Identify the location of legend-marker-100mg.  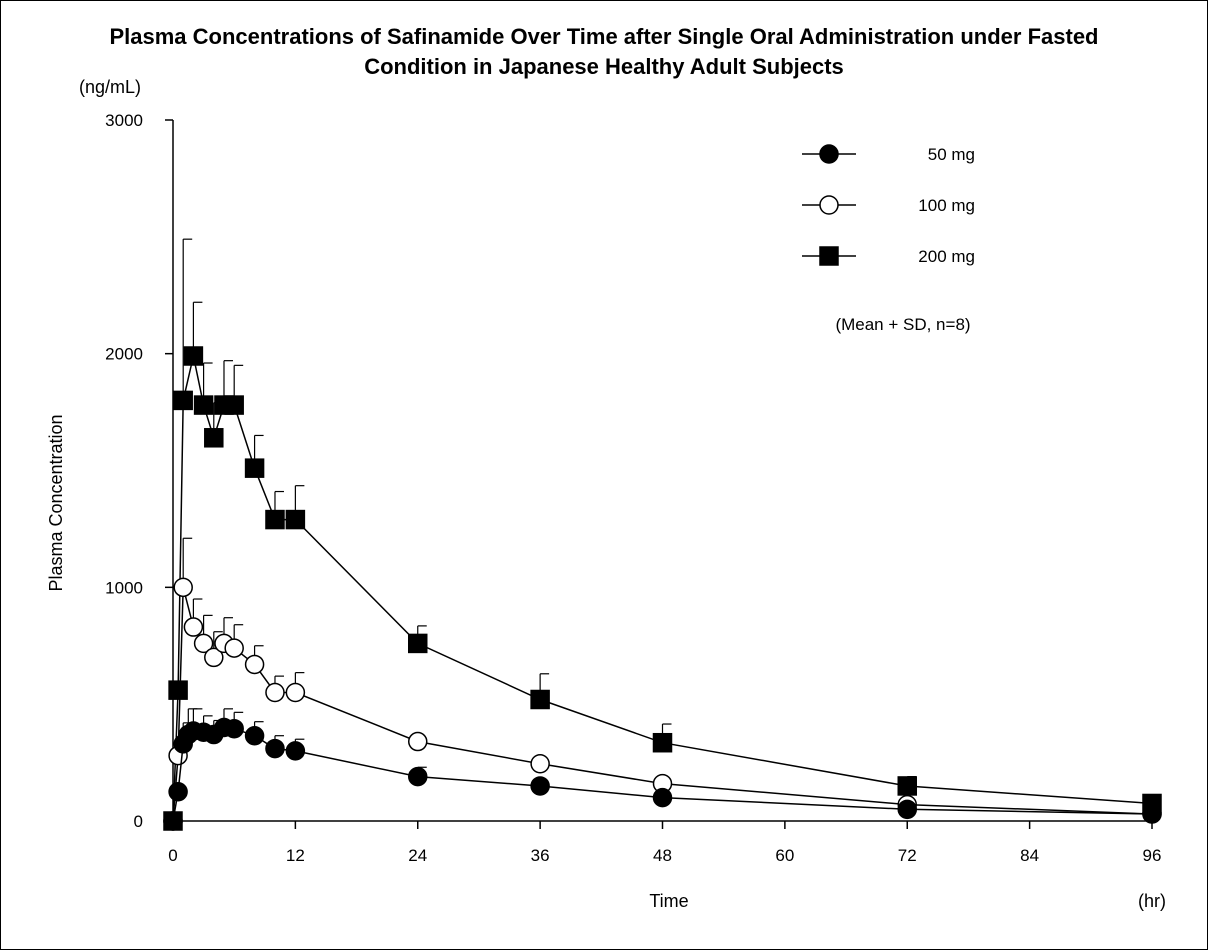
(829, 205).